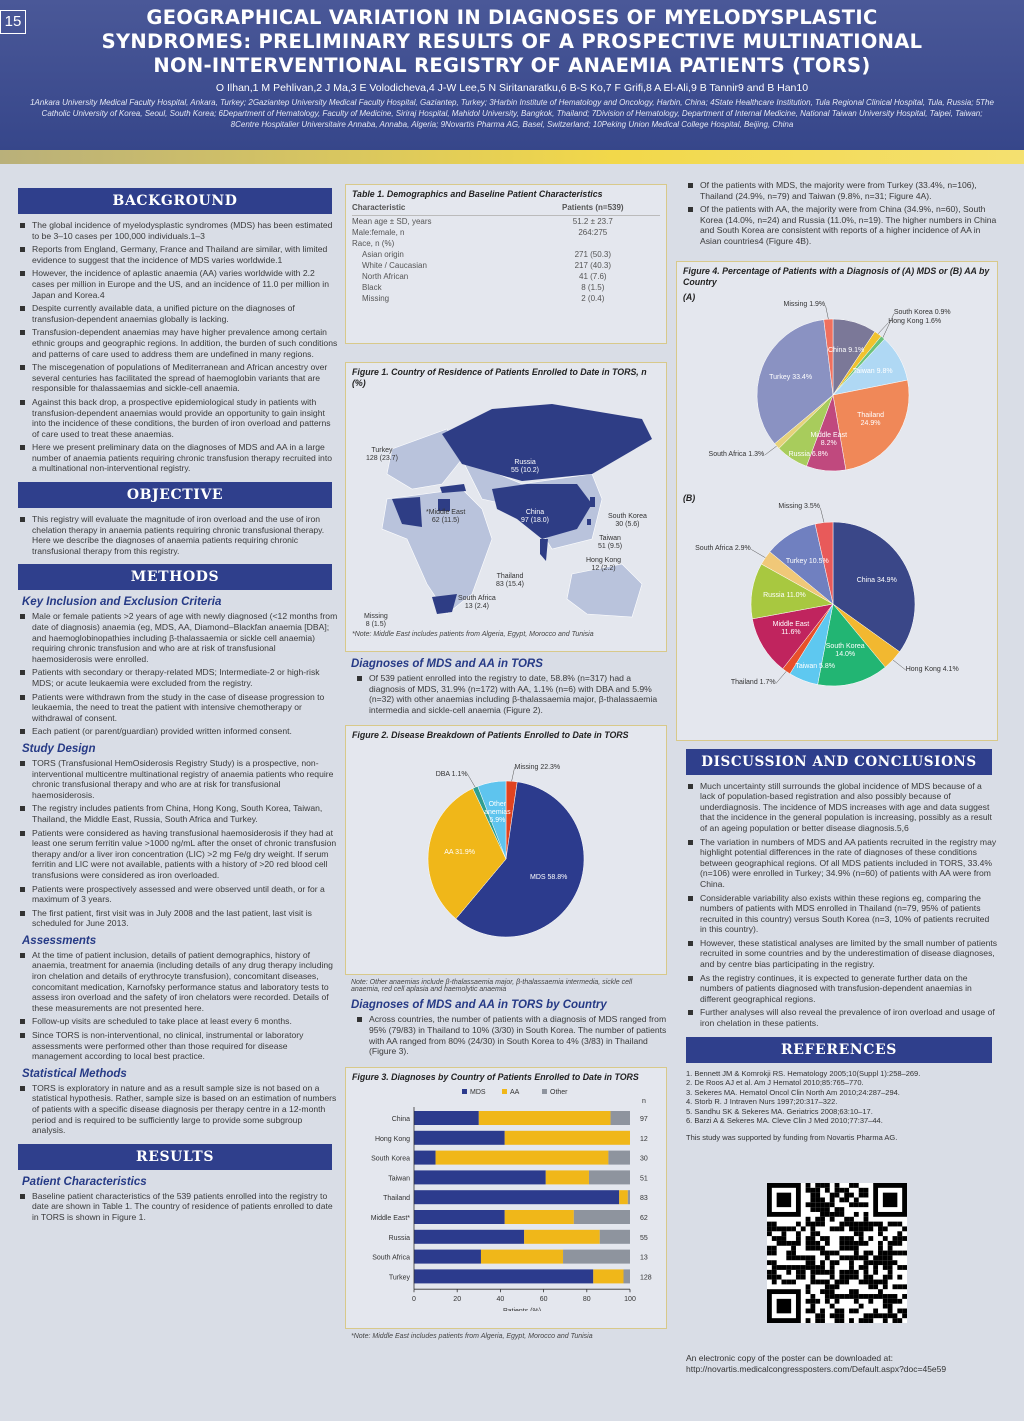 This screenshot has width=1024, height=1421. I want to click on map-korea, so click(592, 502).